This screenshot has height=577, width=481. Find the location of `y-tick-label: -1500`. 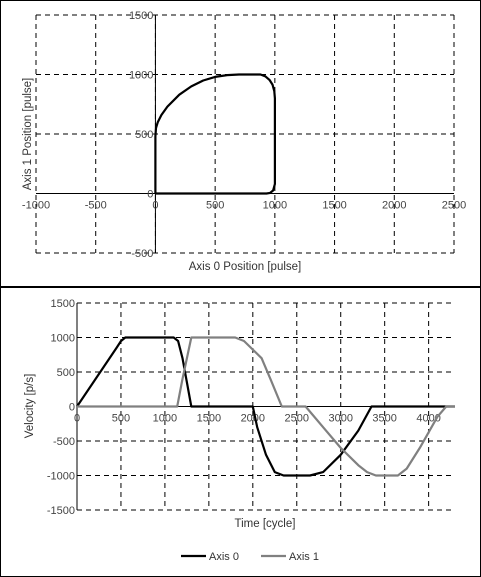

y-tick-label: -1500 is located at coordinates (61, 511).